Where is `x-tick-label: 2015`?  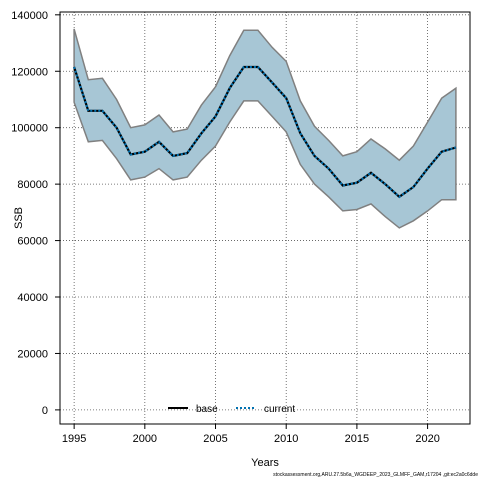
x-tick-label: 2015 is located at coordinates (357, 439).